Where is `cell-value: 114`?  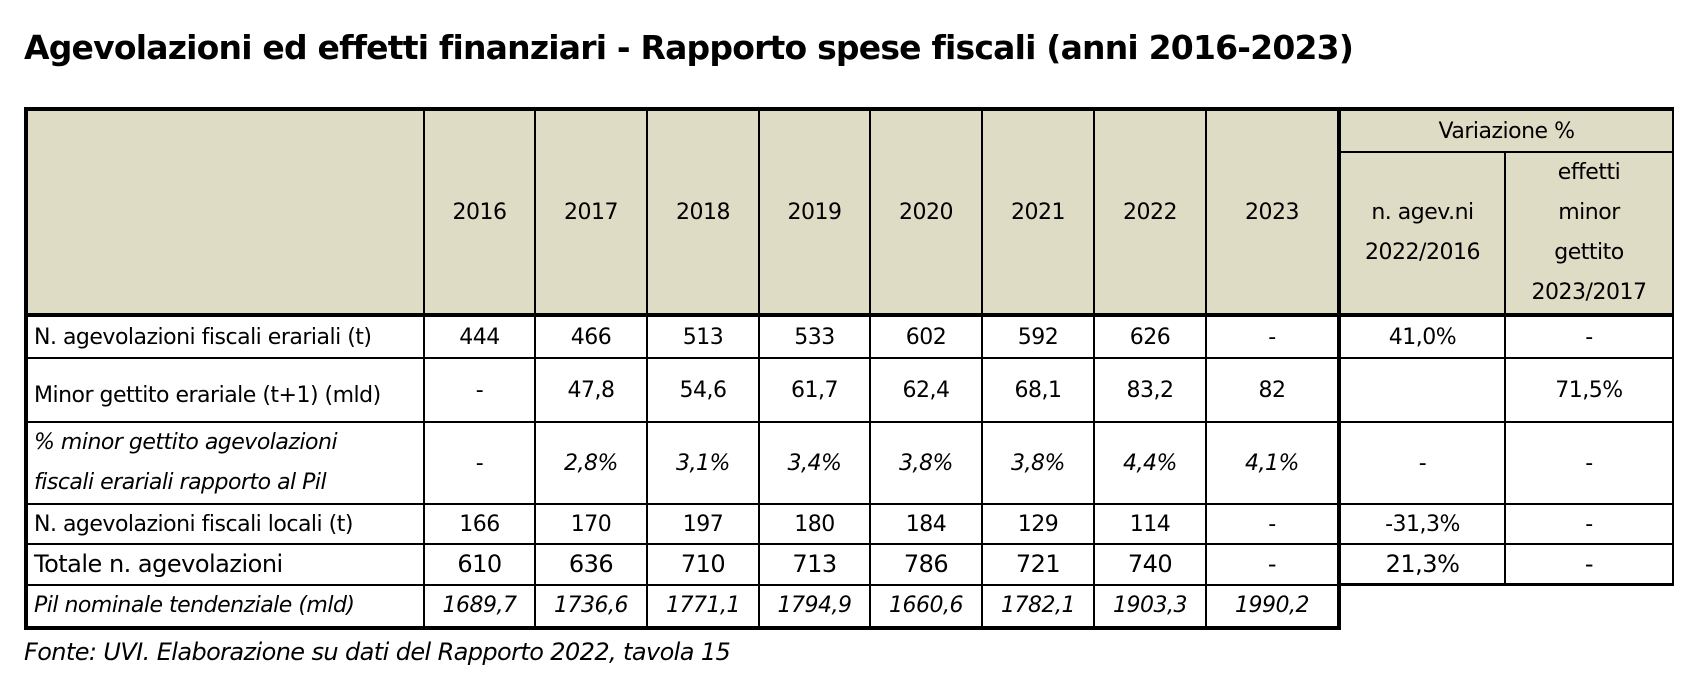
cell-value: 114 is located at coordinates (1150, 524).